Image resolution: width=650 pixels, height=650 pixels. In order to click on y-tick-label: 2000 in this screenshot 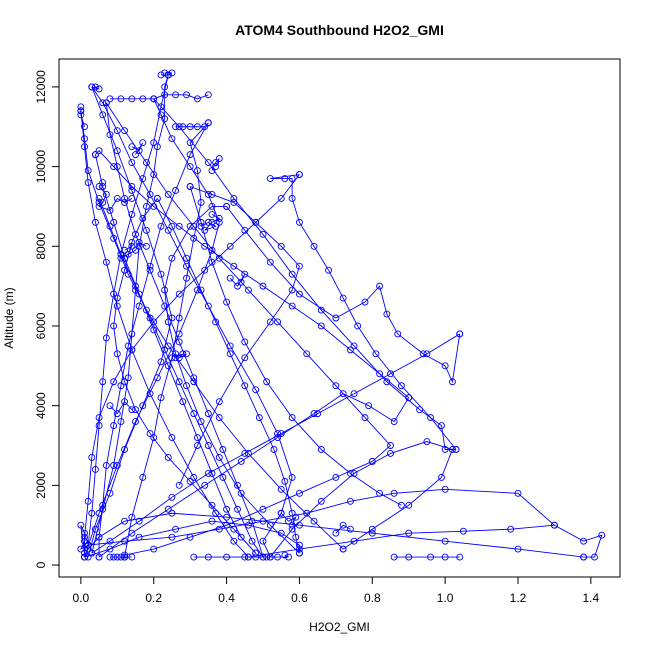, I will do `click(41, 485)`.